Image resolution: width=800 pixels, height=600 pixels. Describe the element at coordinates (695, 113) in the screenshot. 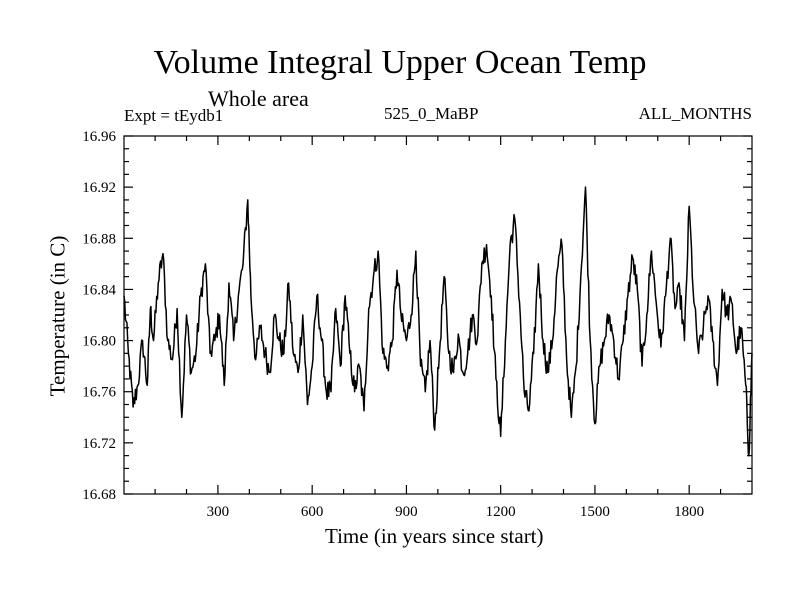

I see `period-label: ALL_MONTHS` at that location.